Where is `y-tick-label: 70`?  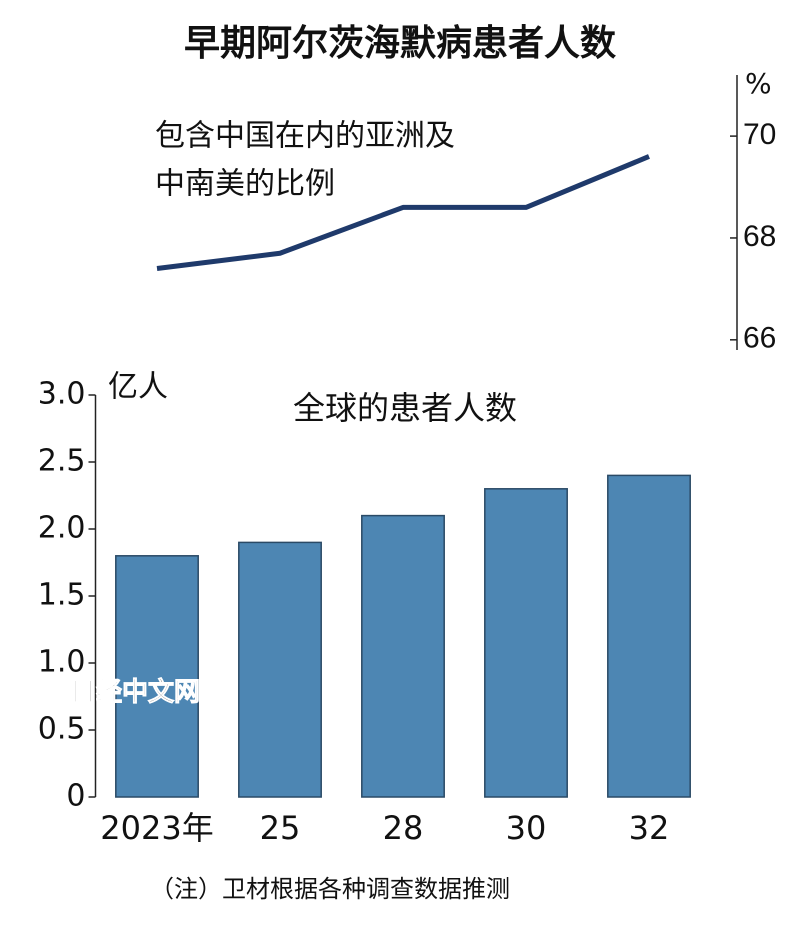 y-tick-label: 70 is located at coordinates (759, 134).